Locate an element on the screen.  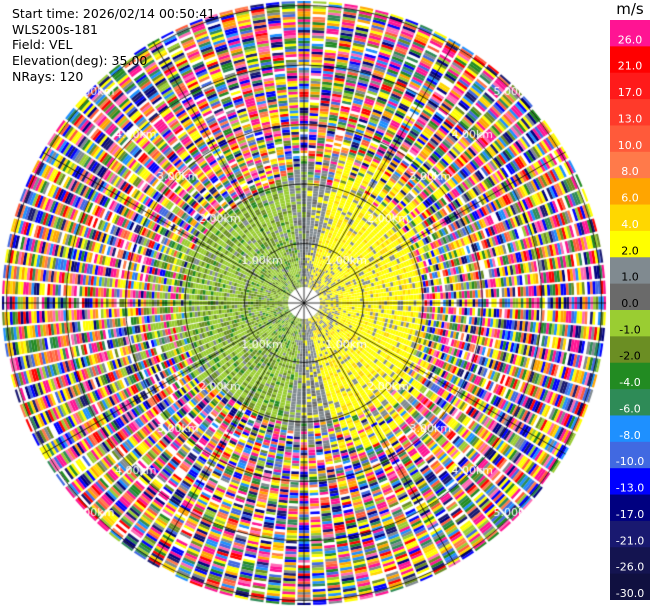
colorbar-tick-label: 10.0 is located at coordinates (630, 145).